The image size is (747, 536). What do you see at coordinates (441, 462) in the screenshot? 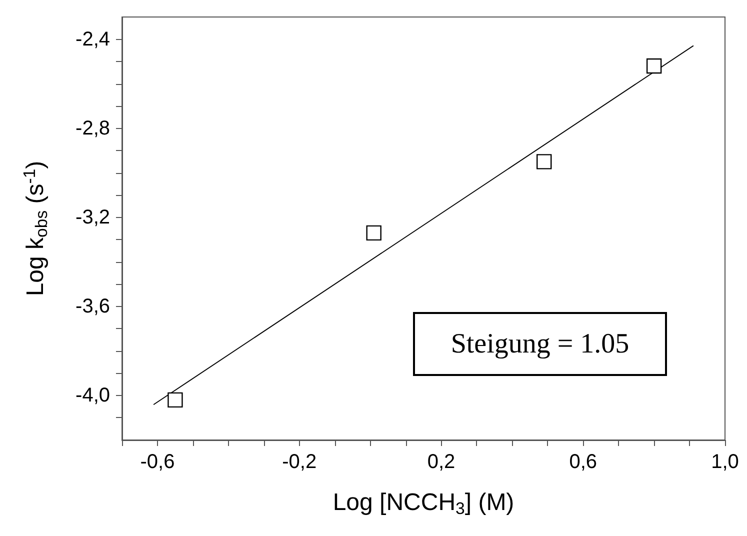
I see `x-tick-label: 0,2` at bounding box center [441, 462].